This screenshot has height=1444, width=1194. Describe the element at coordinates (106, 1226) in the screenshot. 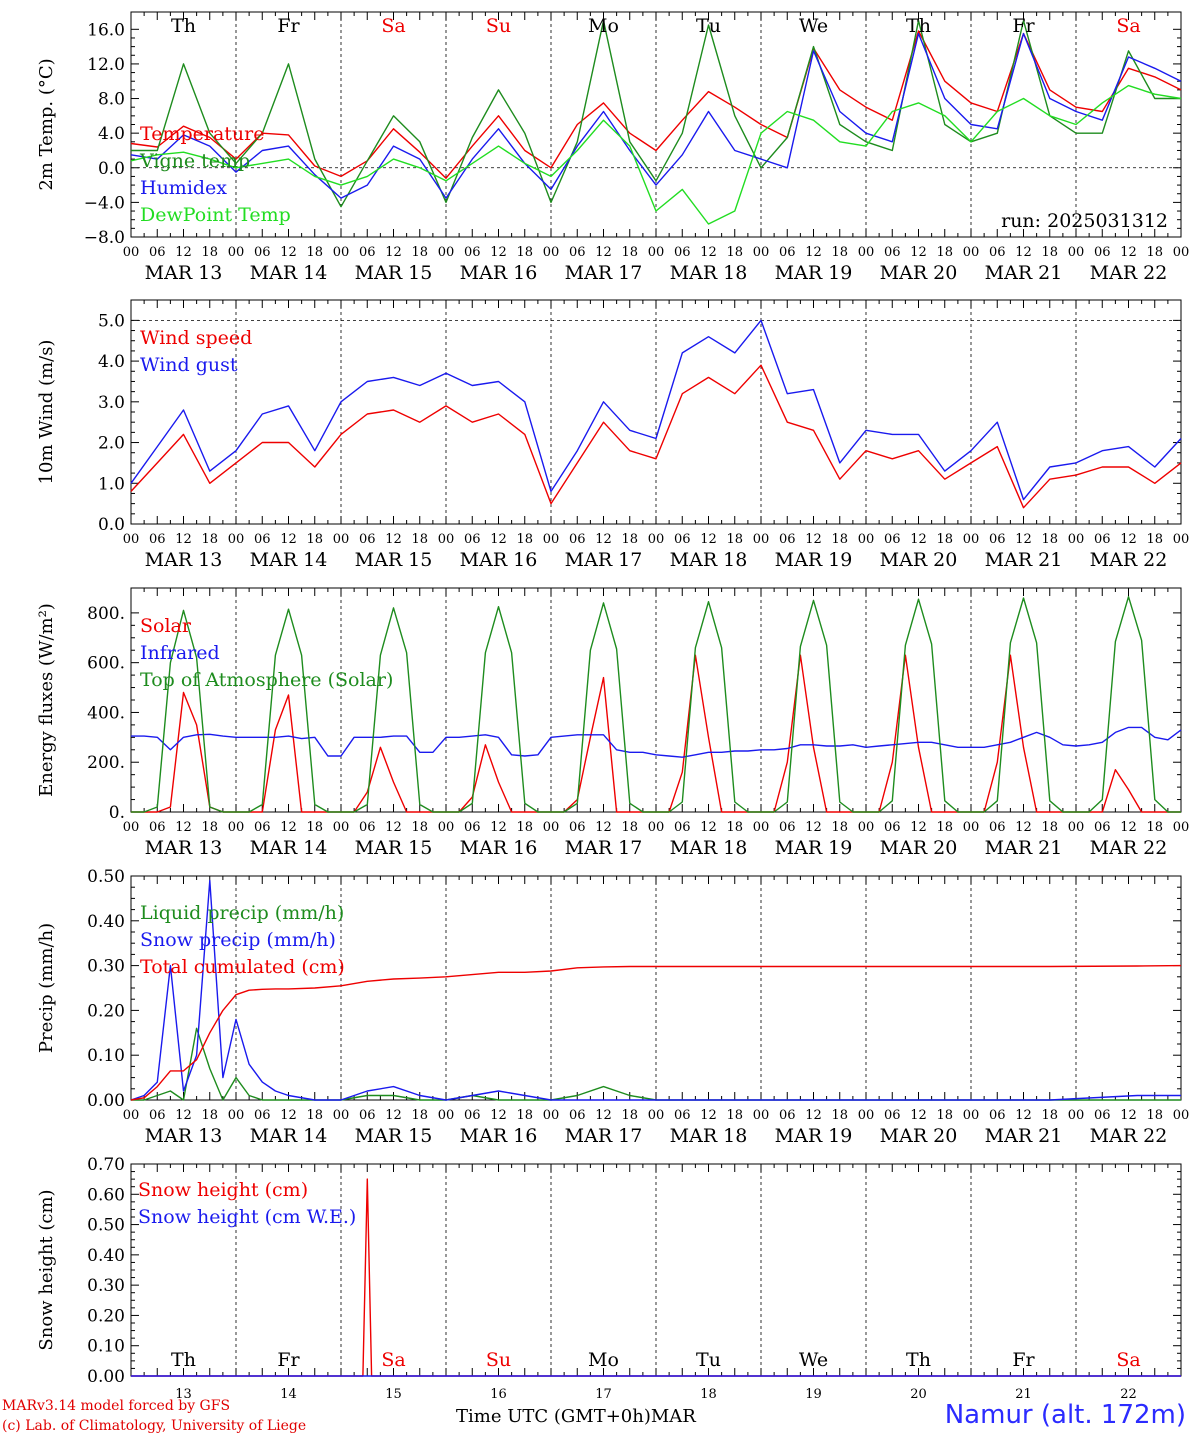

I see `y-tick-label: 0.50` at that location.